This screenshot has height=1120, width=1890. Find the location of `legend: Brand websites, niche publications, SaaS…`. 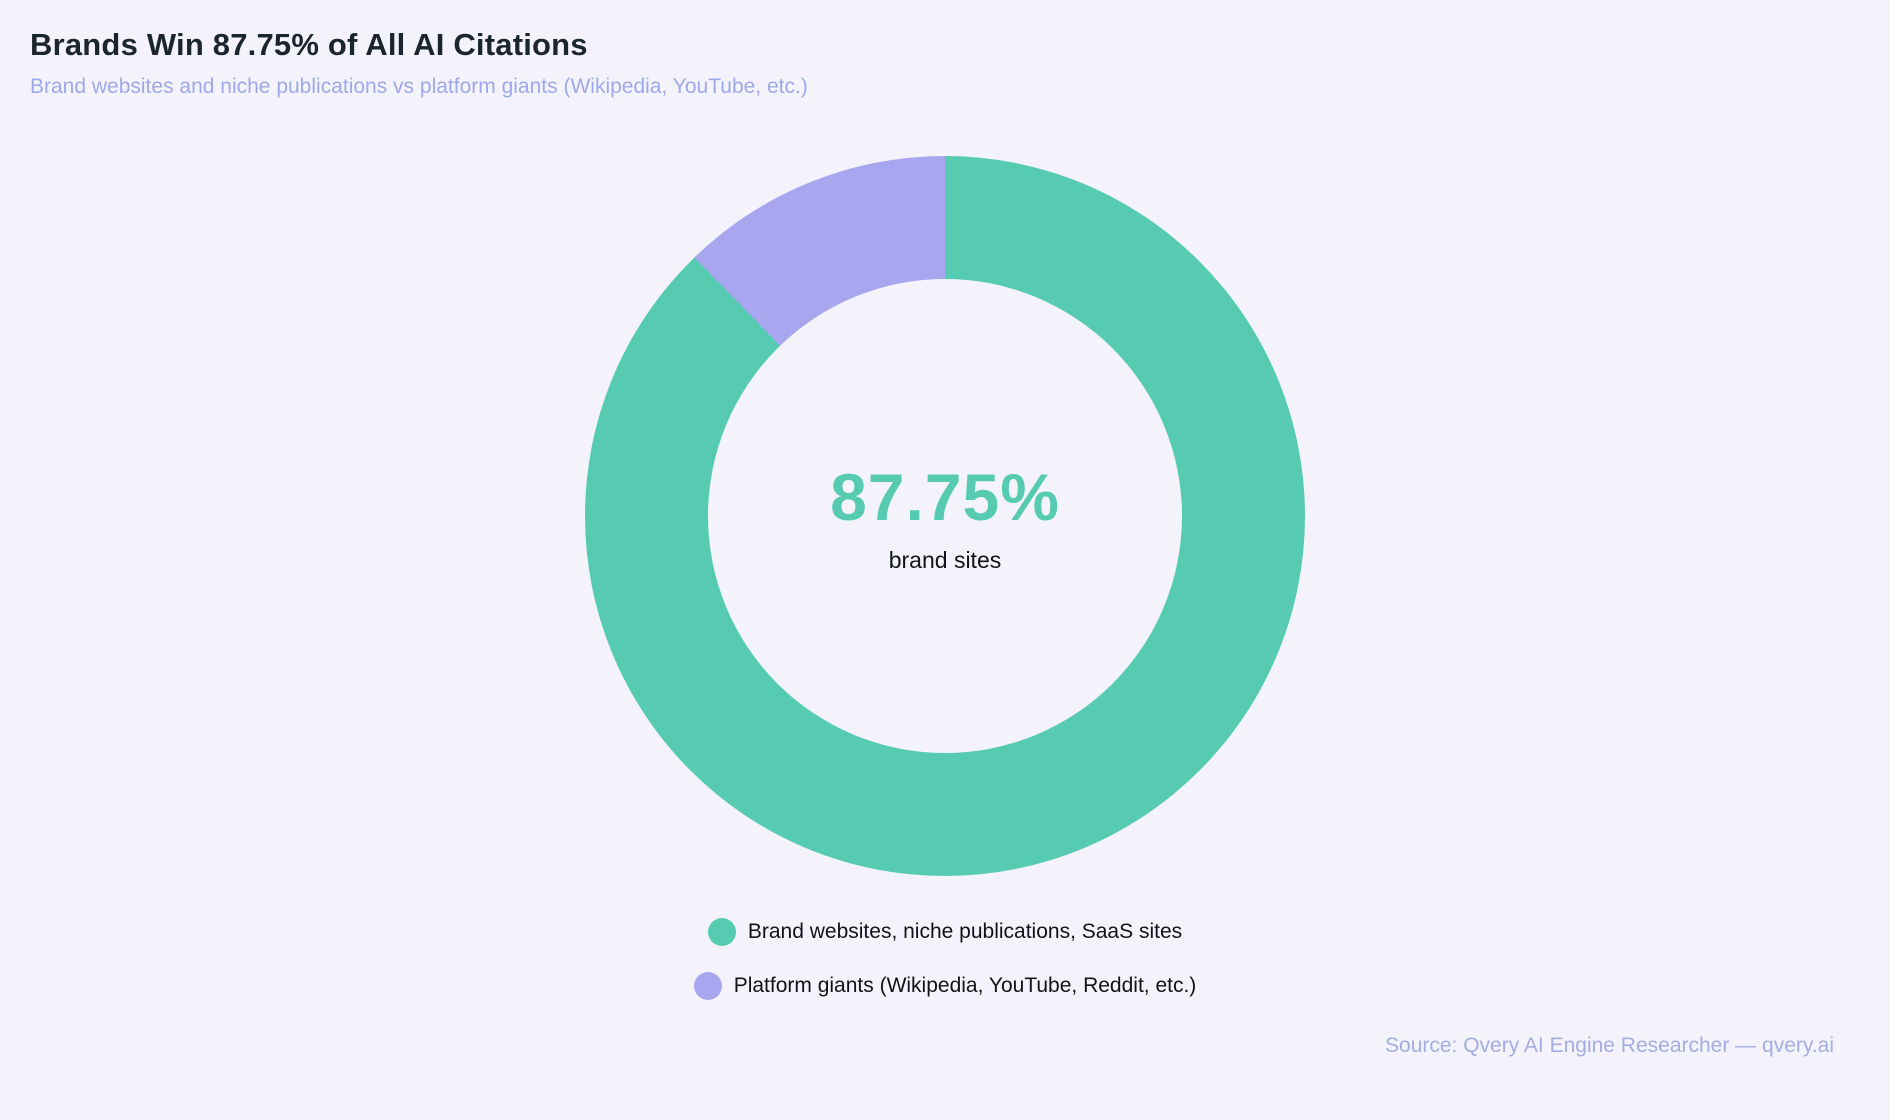

legend: Brand websites, niche publications, SaaS… is located at coordinates (945, 959).